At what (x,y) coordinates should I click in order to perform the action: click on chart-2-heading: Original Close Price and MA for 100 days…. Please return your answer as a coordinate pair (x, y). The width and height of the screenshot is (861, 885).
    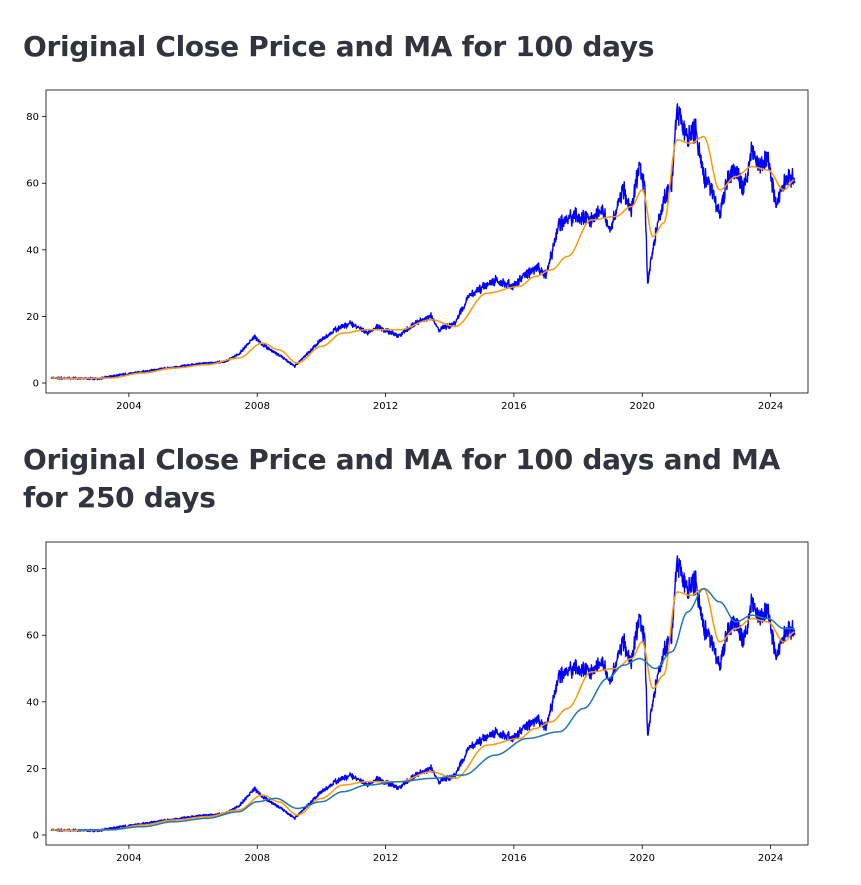
    Looking at the image, I should click on (401, 478).